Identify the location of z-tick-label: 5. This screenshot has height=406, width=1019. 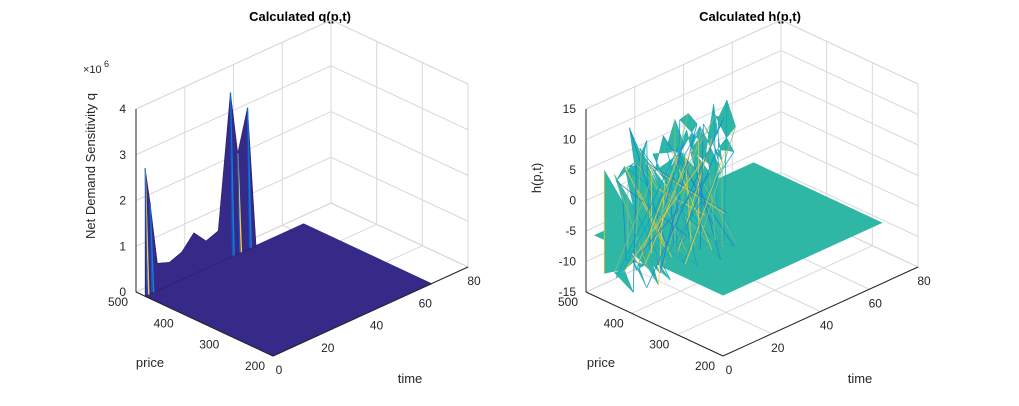
(572, 170).